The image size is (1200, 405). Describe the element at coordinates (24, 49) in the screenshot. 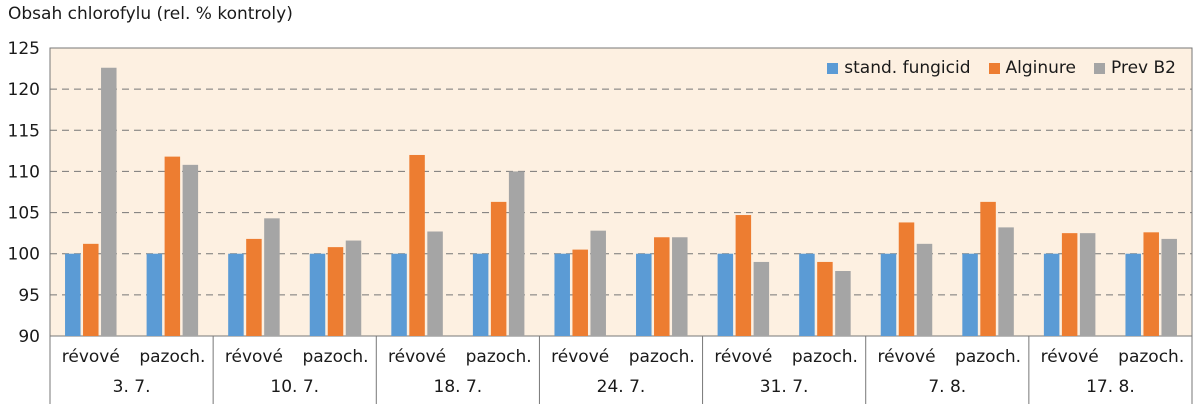

I see `y-tick-label: 125` at that location.